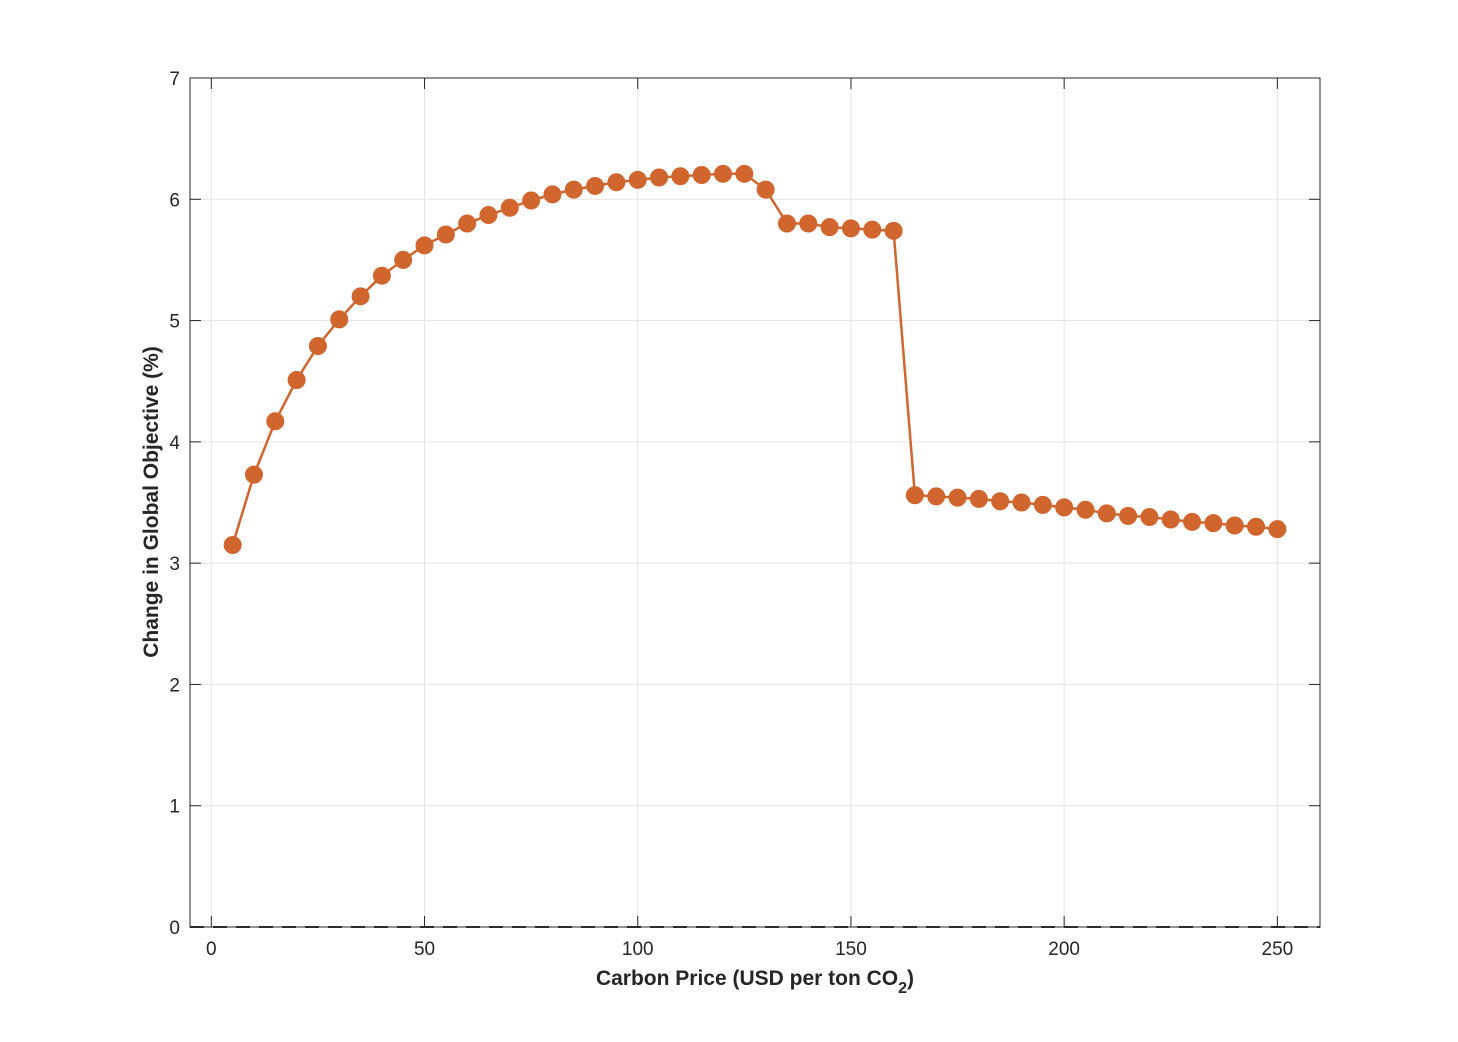 This screenshot has height=1042, width=1458. What do you see at coordinates (174, 200) in the screenshot?
I see `y-tick-label: 6` at bounding box center [174, 200].